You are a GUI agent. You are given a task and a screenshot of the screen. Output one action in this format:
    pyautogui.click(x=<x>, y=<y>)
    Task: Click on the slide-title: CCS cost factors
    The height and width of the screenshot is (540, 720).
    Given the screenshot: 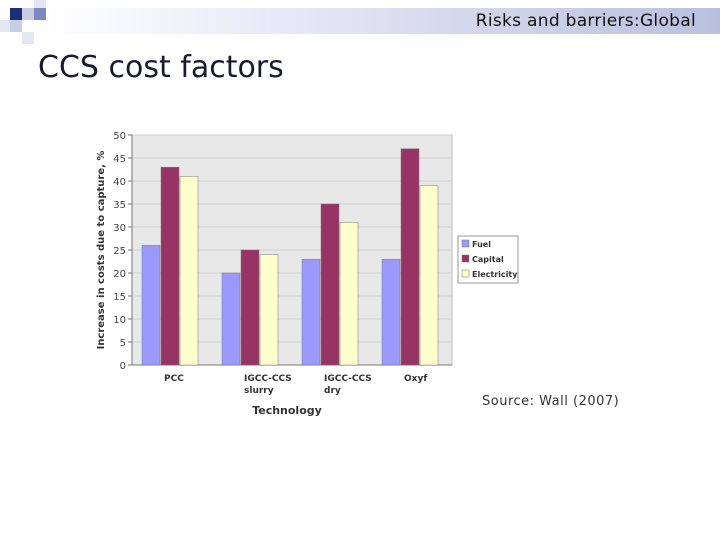 What is the action you would take?
    pyautogui.click(x=161, y=67)
    